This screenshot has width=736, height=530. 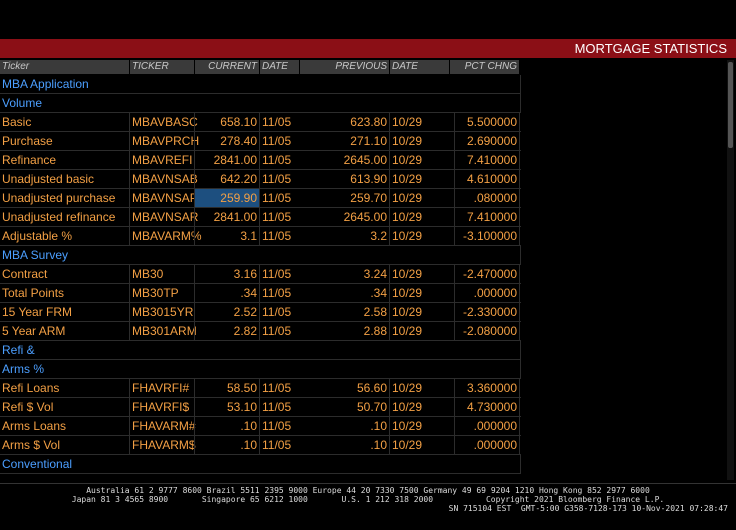 I want to click on current-cell: 642.20, so click(x=238, y=179).